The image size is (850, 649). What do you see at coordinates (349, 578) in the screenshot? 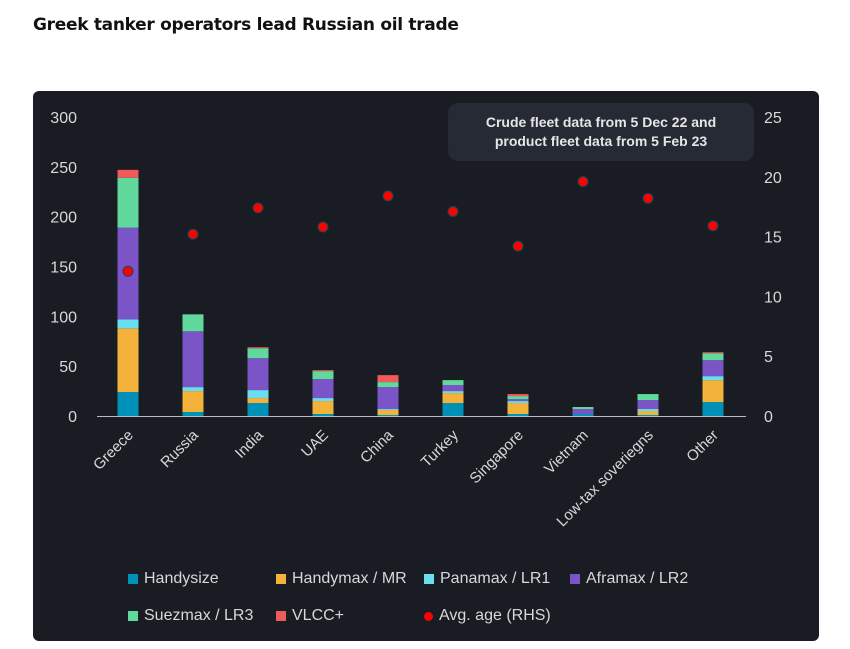
I see `legend-label: Handymax / MR` at bounding box center [349, 578].